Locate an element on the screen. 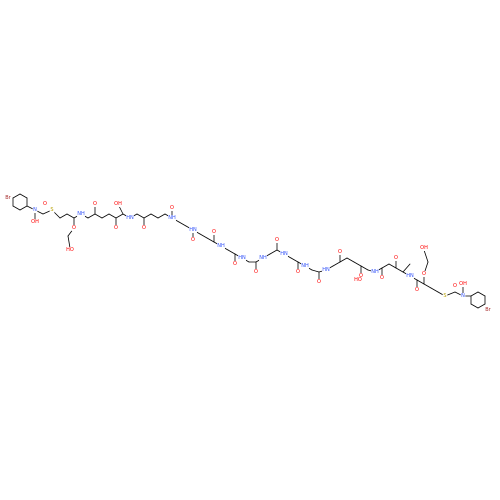  right-carbamoyl-o-label: O is located at coordinates (455, 286).